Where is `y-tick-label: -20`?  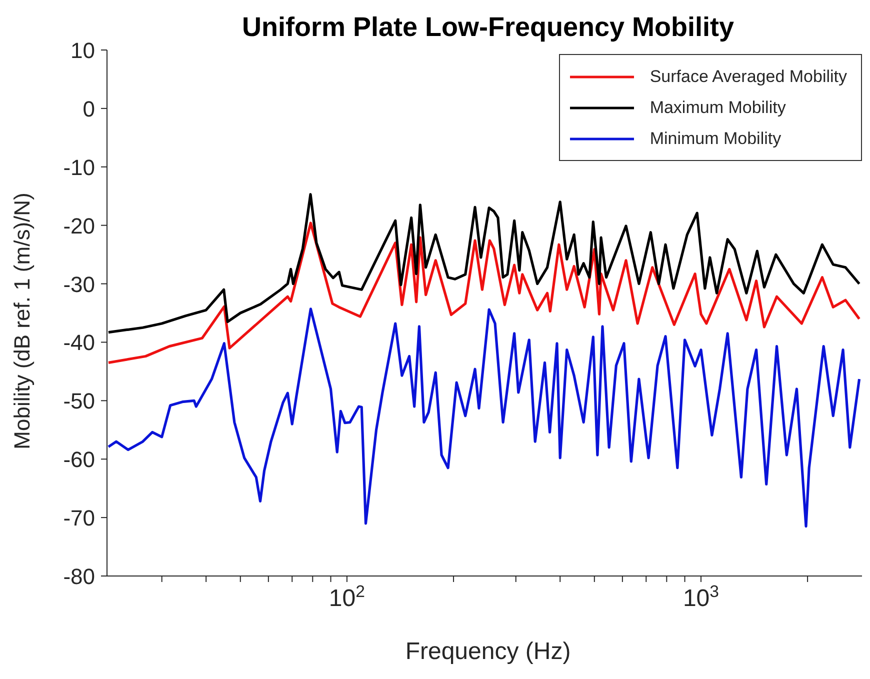 y-tick-label: -20 is located at coordinates (79, 225).